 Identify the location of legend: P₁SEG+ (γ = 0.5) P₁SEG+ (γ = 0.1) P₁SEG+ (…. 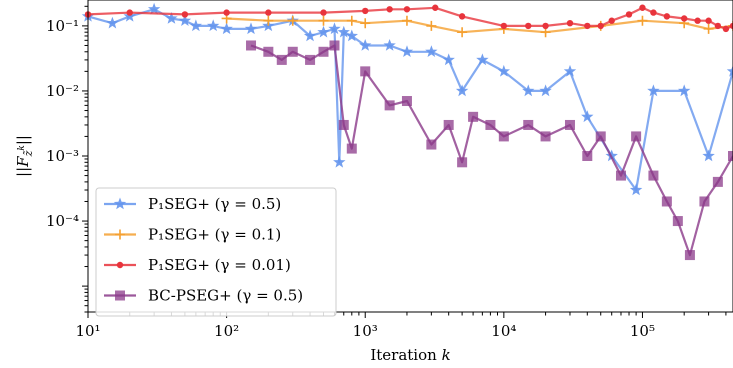
(216, 252).